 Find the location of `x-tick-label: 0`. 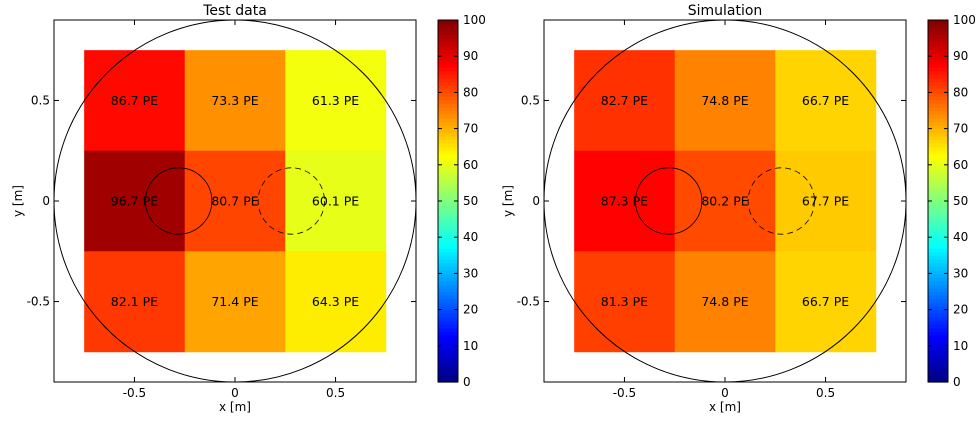

x-tick-label: 0 is located at coordinates (235, 393).